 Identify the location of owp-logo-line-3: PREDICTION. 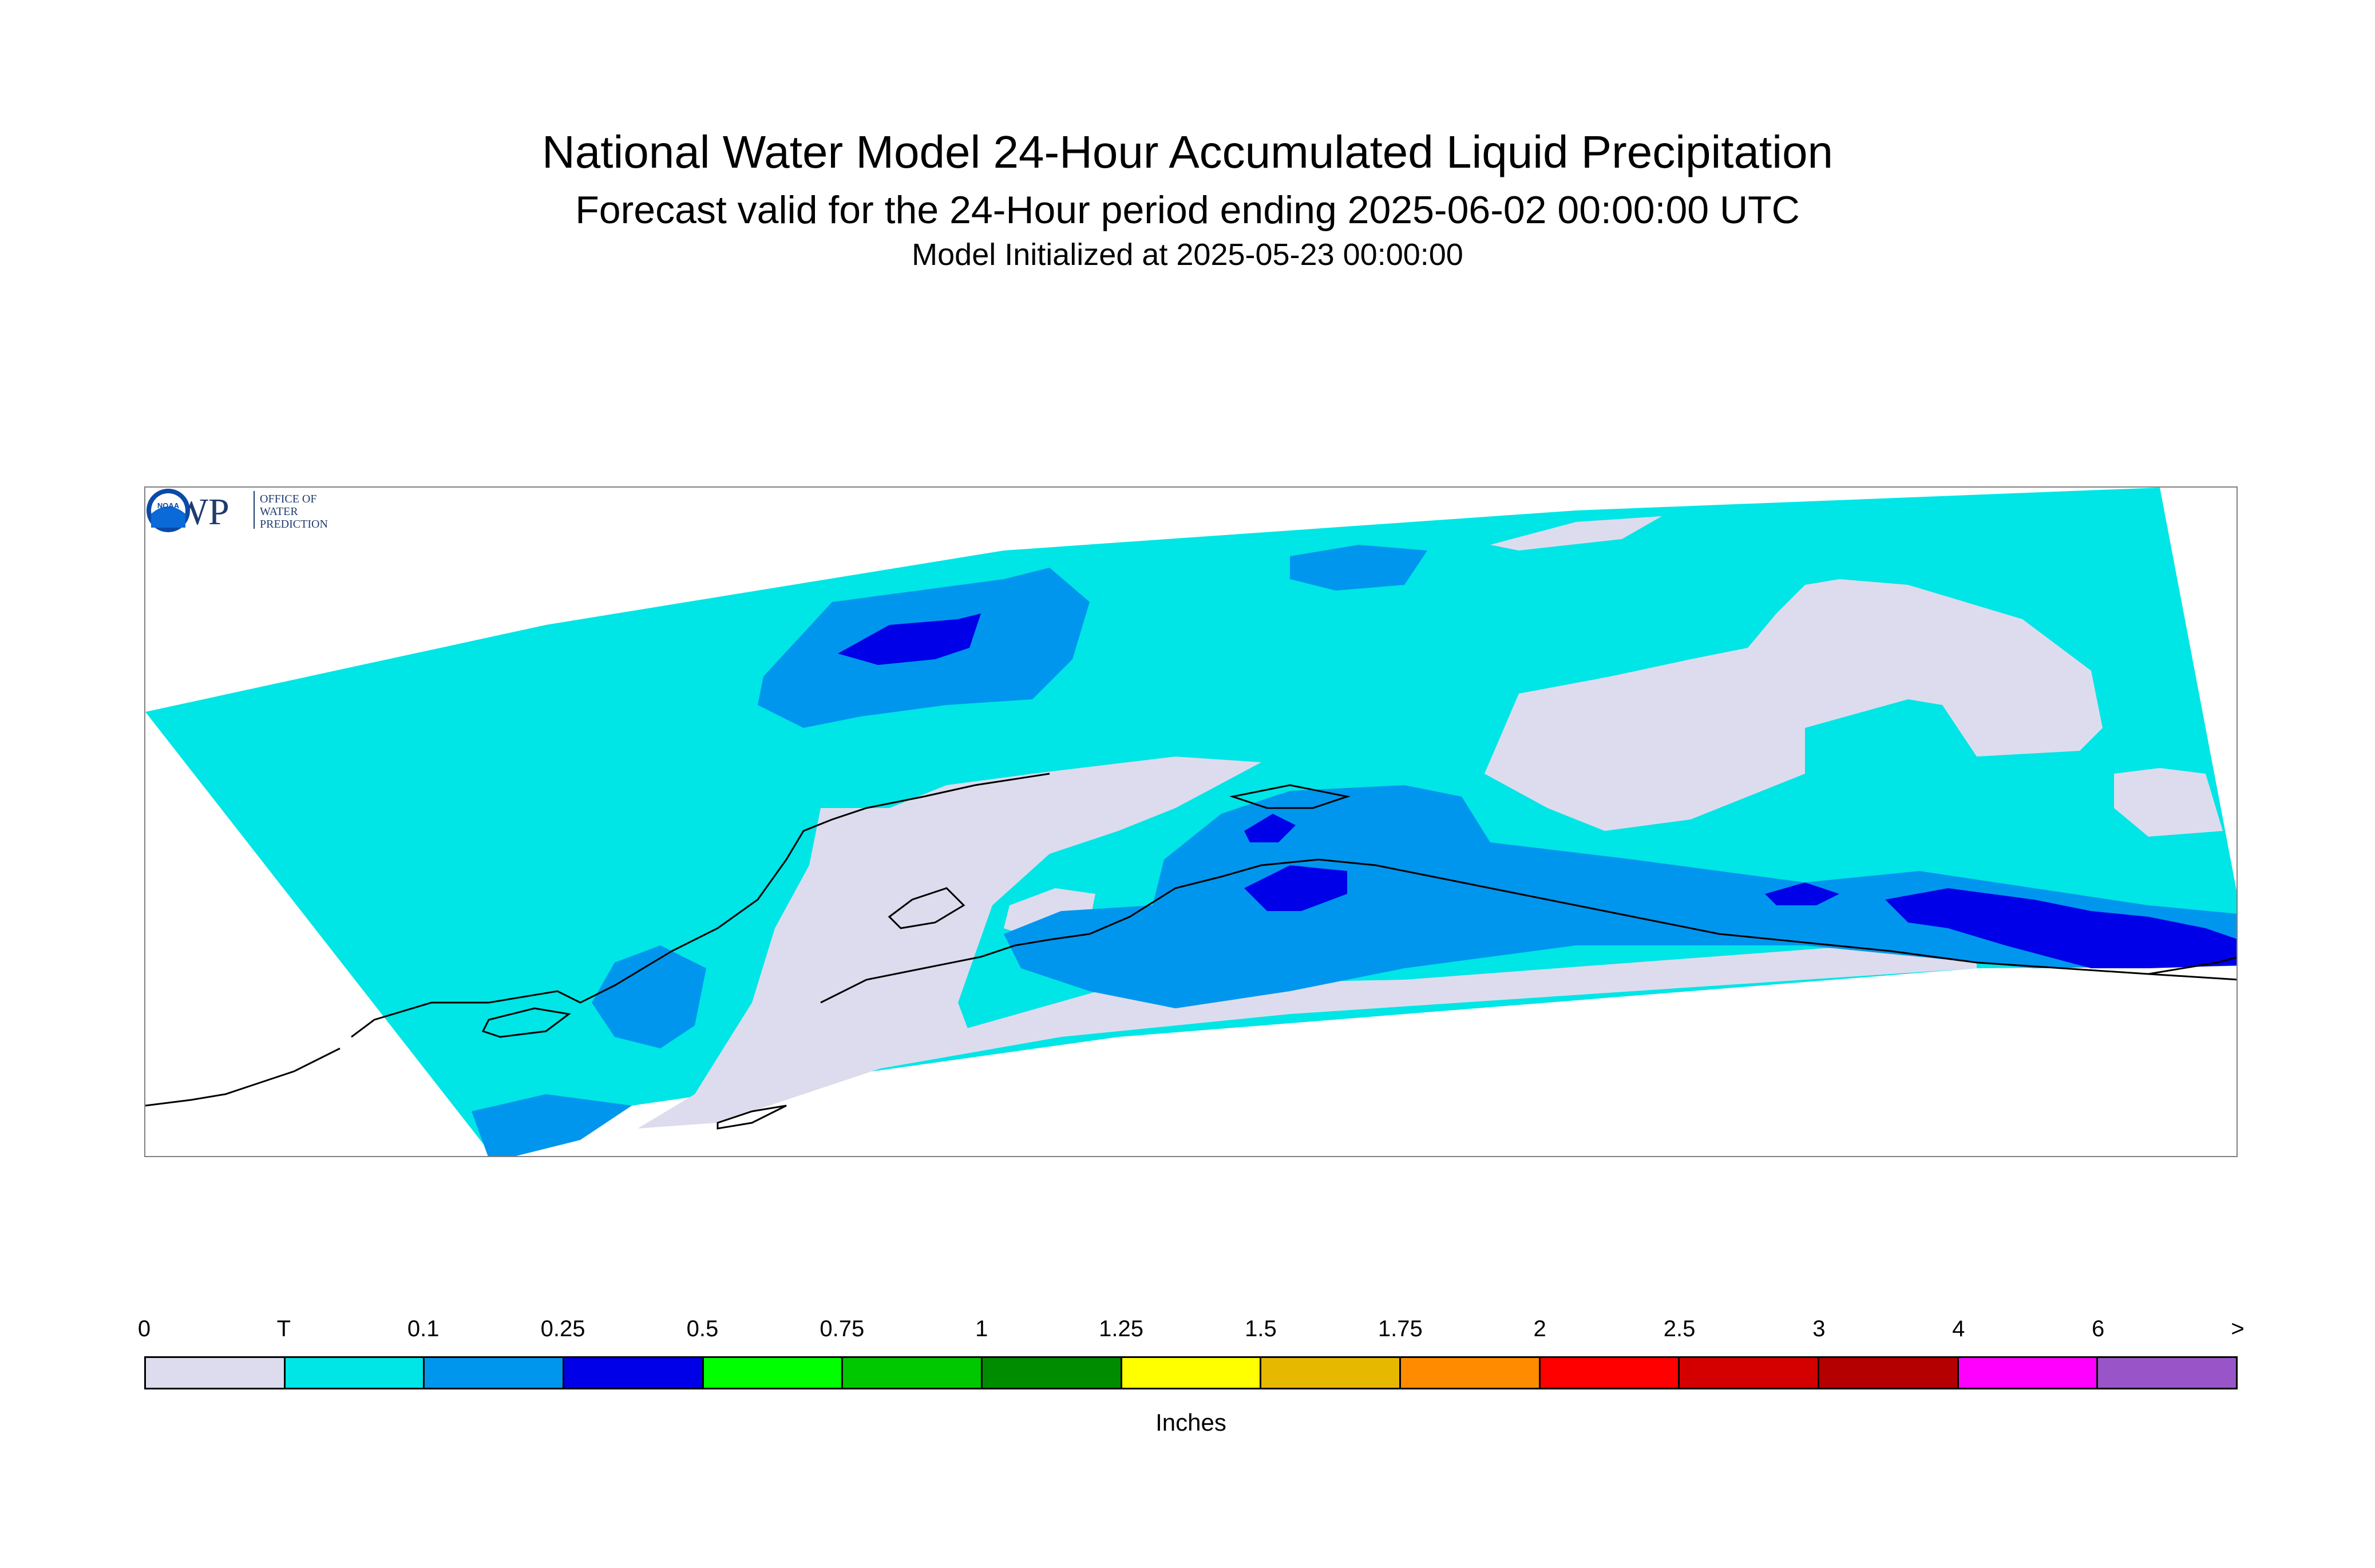
(294, 524).